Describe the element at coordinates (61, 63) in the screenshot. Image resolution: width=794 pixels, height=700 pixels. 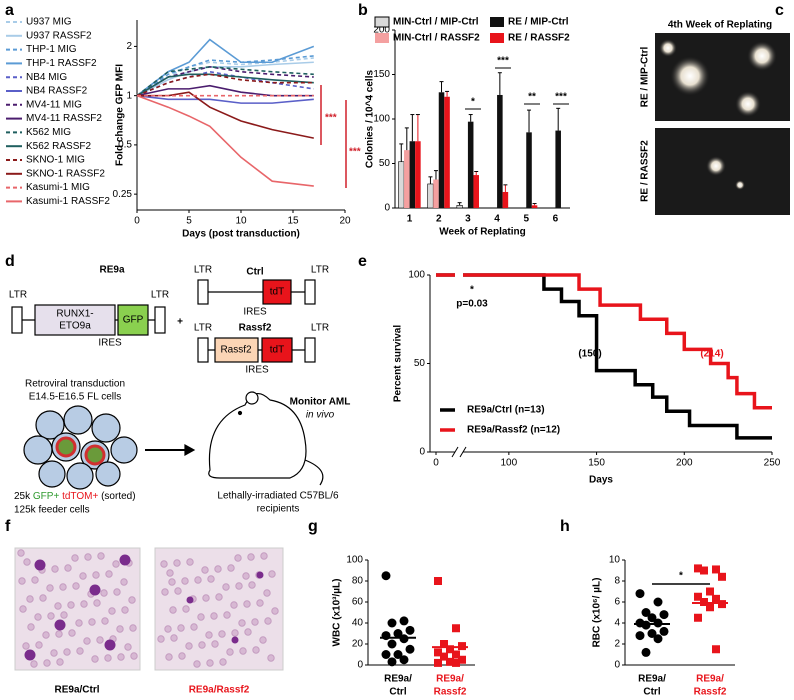
I see `legend-label: THP-1 RASSF2` at that location.